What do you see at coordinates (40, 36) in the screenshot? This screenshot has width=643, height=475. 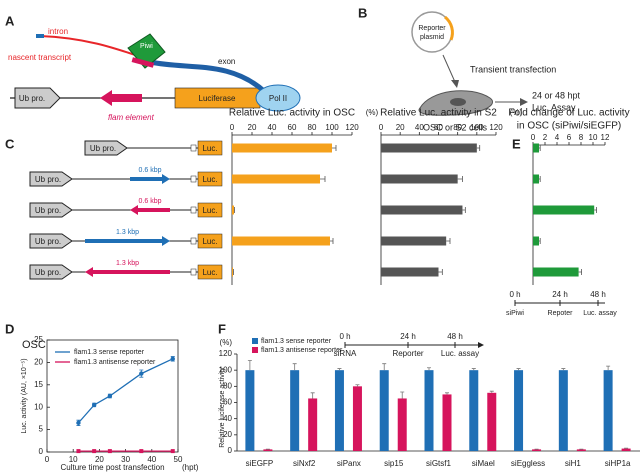 I see `rna-end` at bounding box center [40, 36].